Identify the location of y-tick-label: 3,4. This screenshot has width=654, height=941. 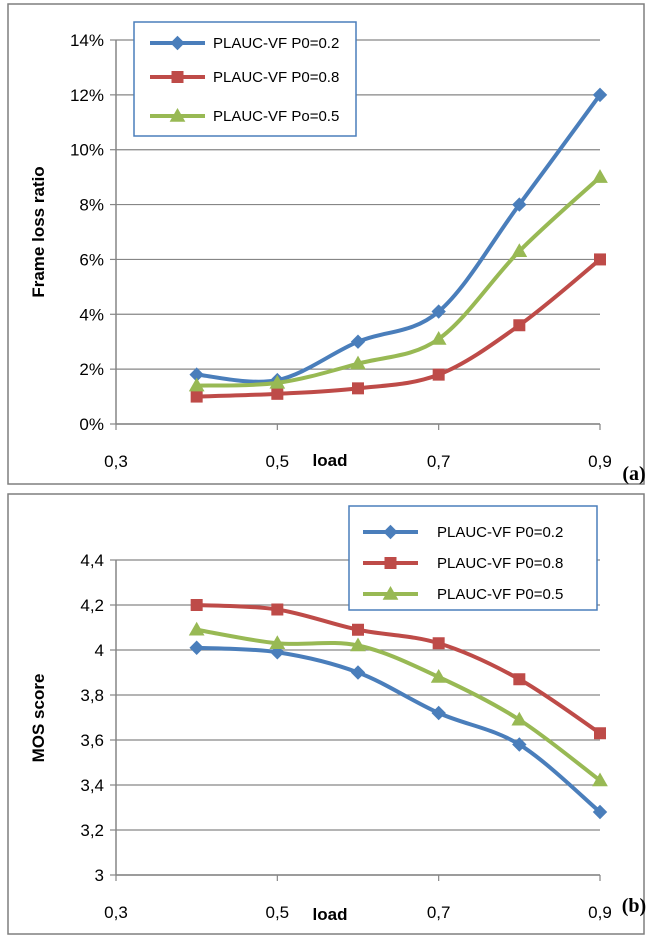
(92, 785).